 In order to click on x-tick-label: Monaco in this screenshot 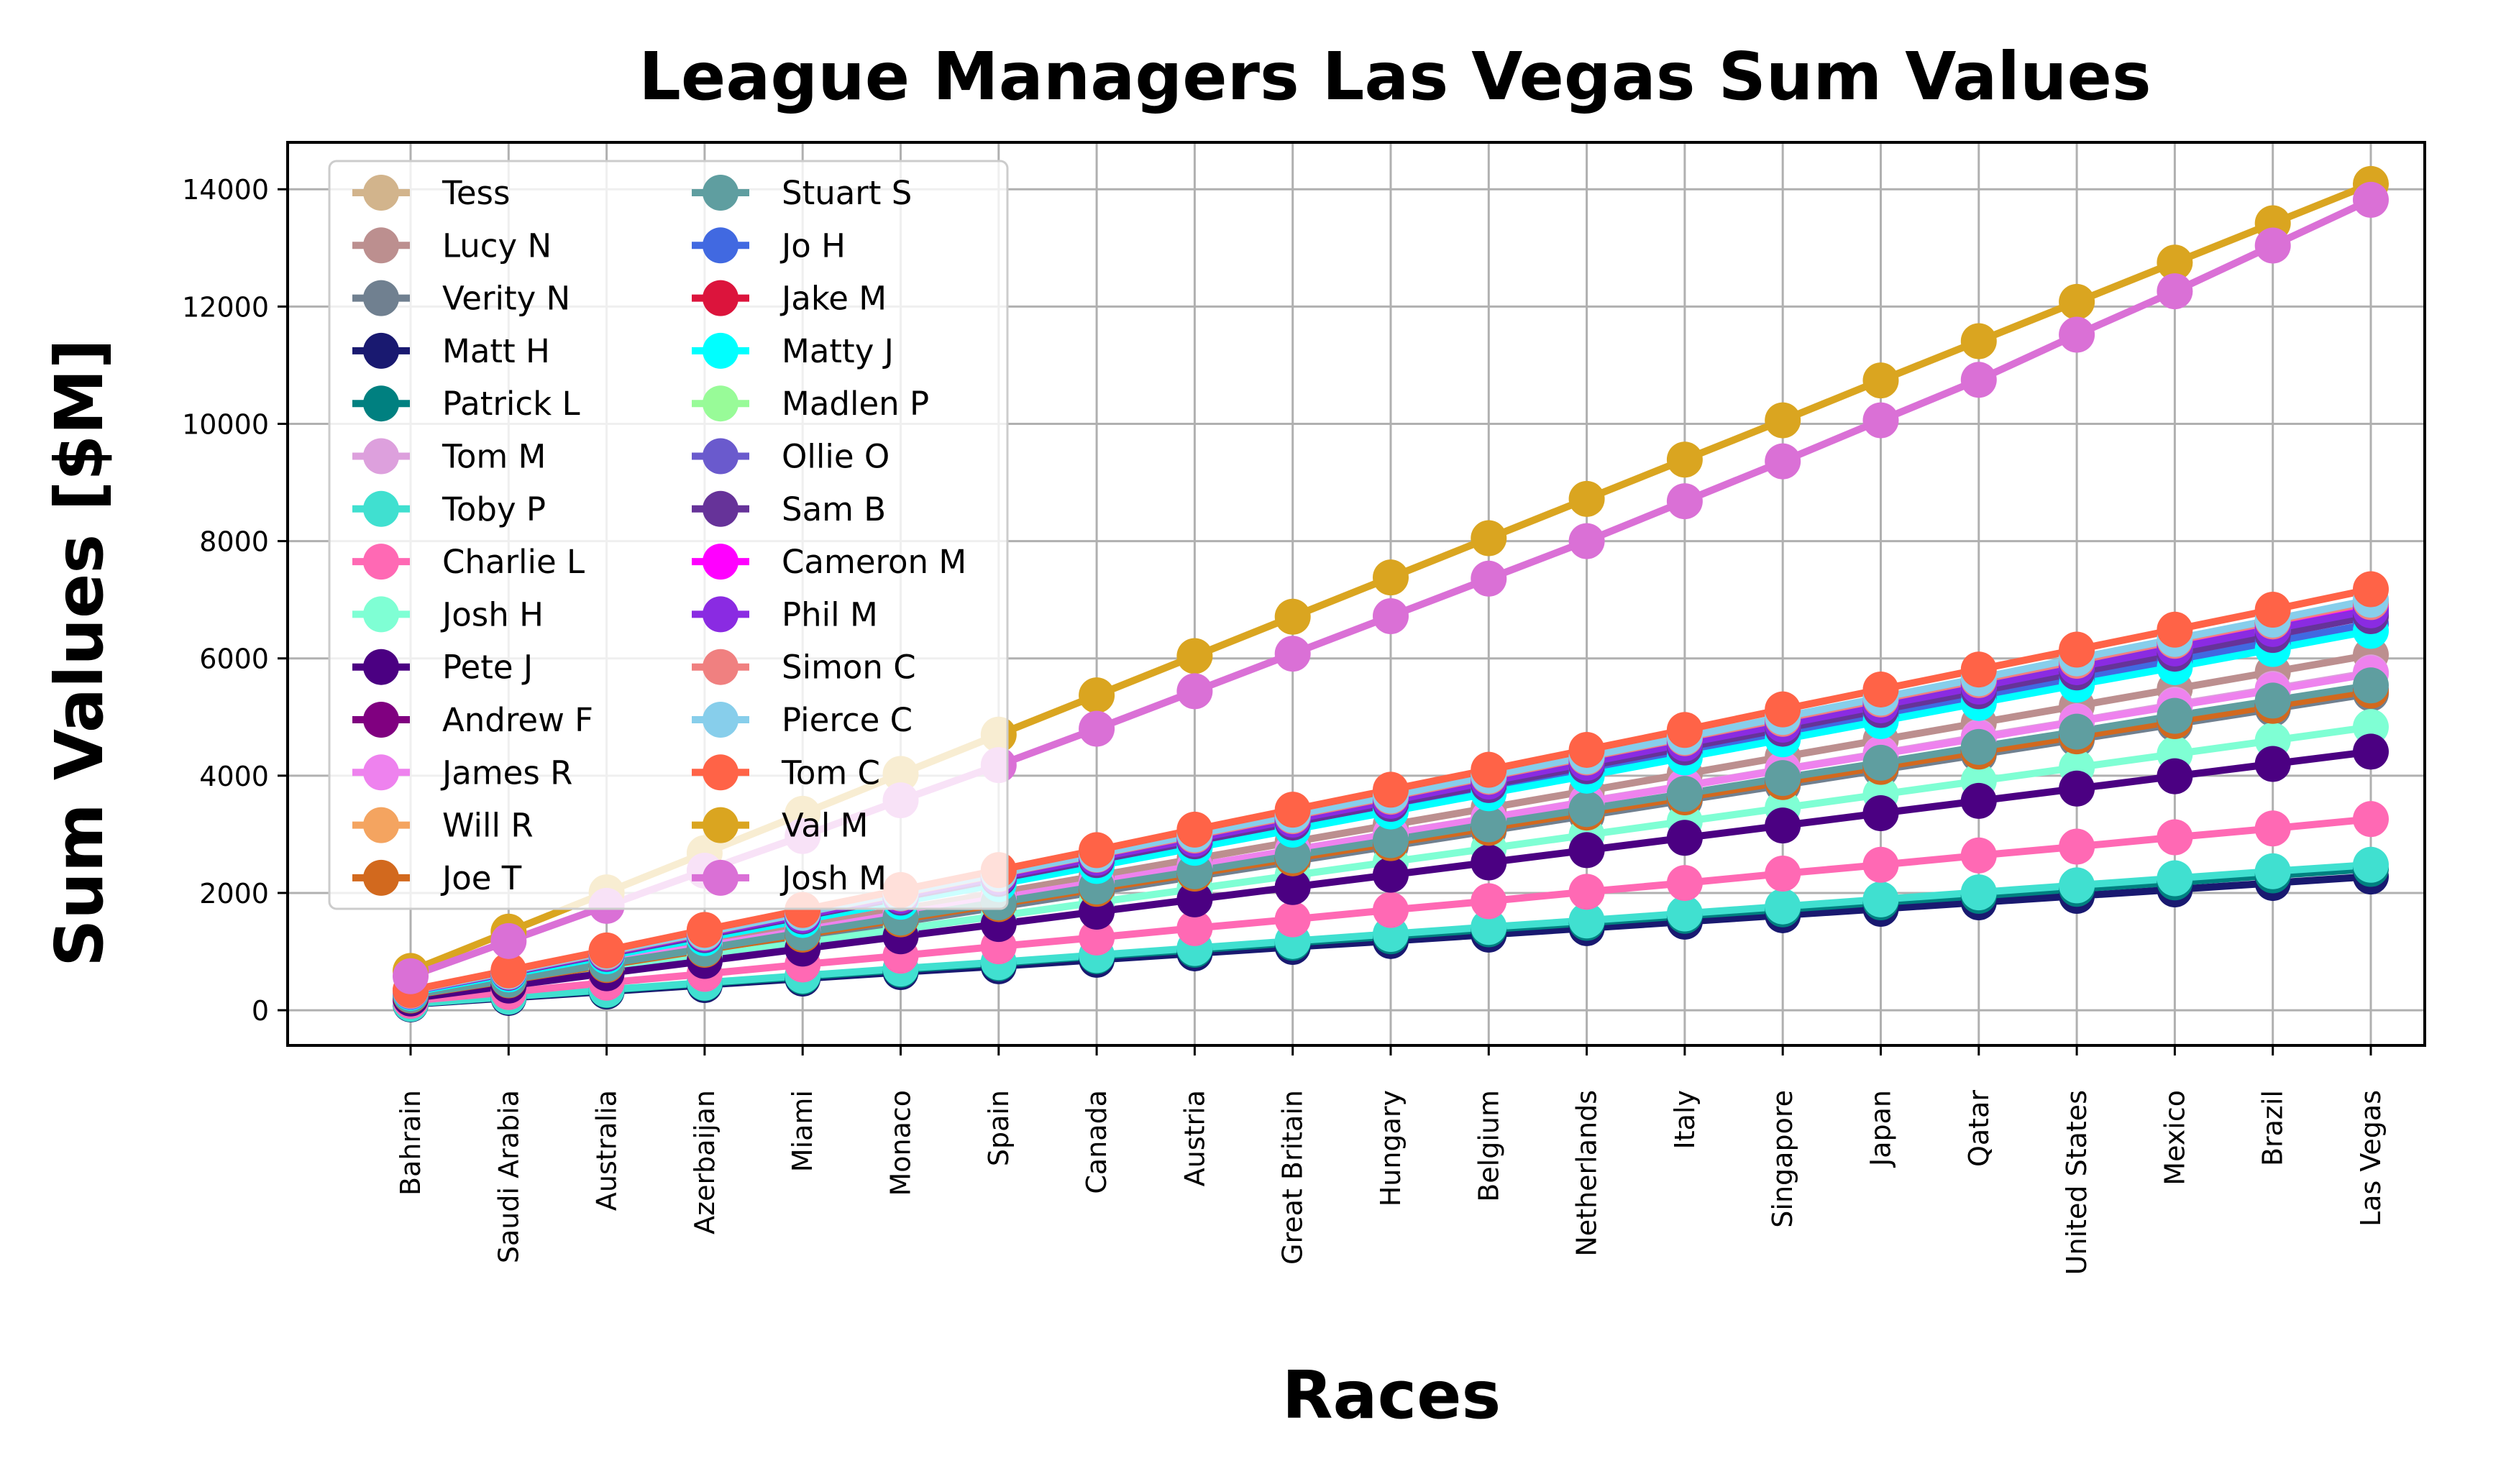, I will do `click(901, 1143)`.